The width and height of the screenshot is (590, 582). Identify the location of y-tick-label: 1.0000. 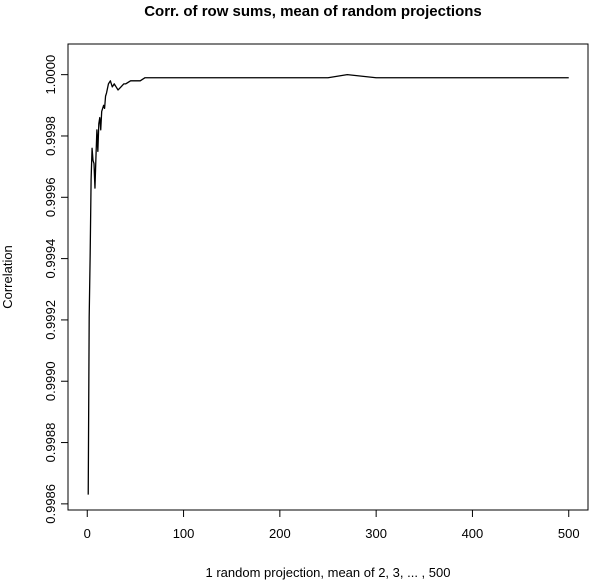
(50, 75).